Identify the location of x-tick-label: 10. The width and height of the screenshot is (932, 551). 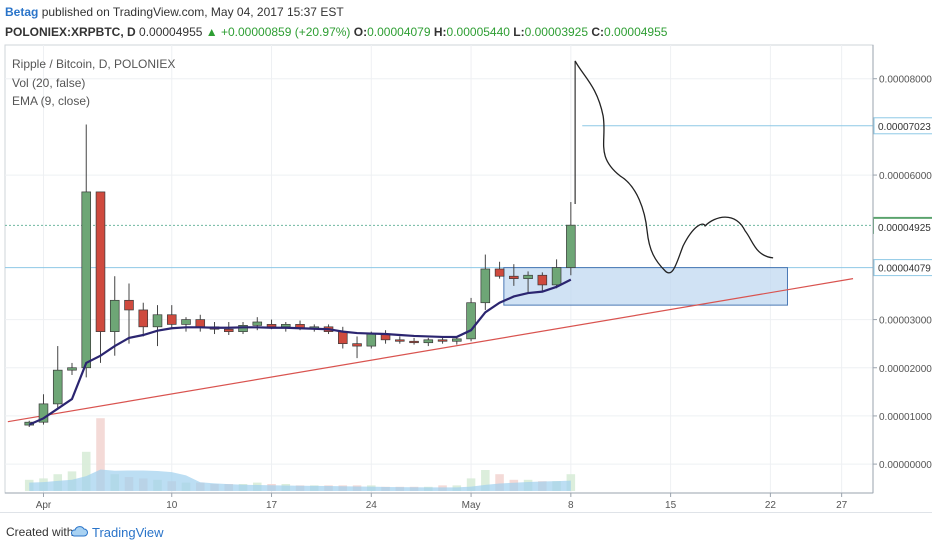
(172, 505).